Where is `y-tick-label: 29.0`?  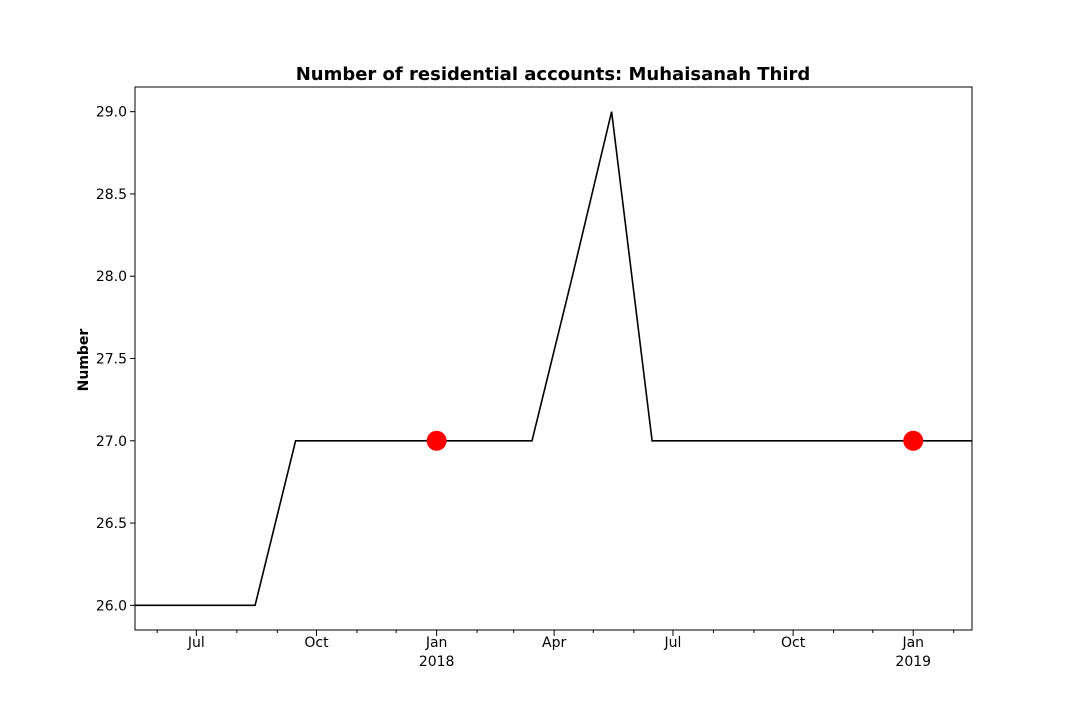
y-tick-label: 29.0 is located at coordinates (111, 113).